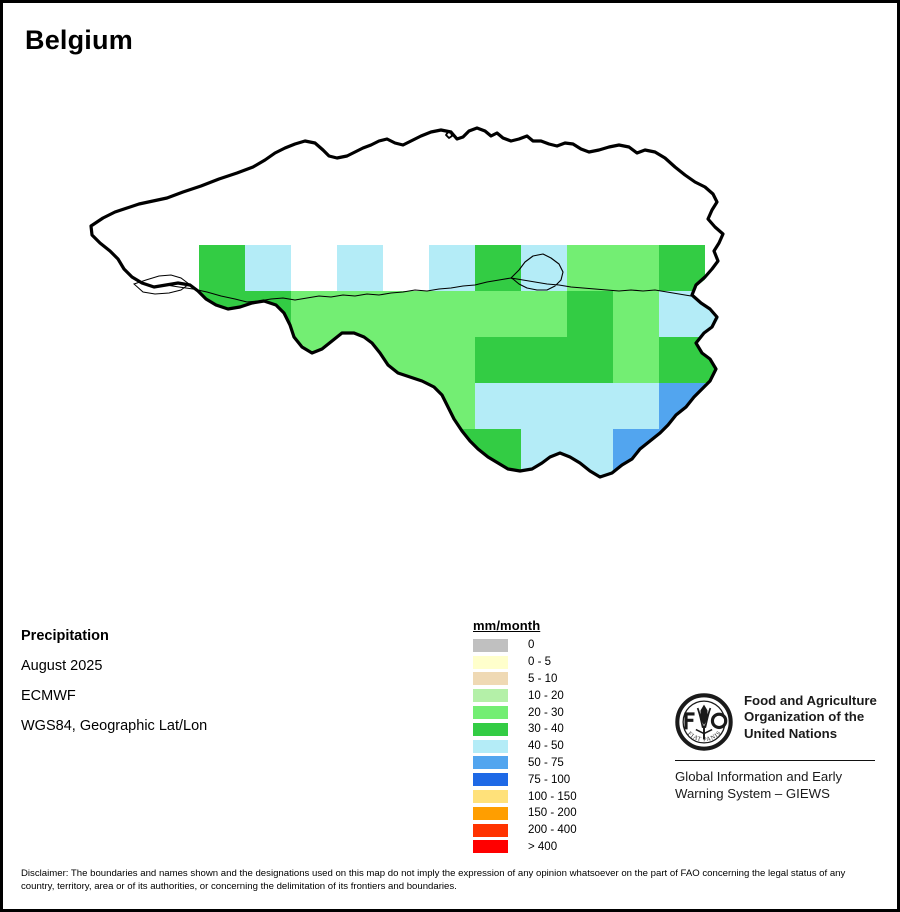 The image size is (900, 912). Describe the element at coordinates (525, 763) in the screenshot. I see `legend-row: 50 - 75` at that location.